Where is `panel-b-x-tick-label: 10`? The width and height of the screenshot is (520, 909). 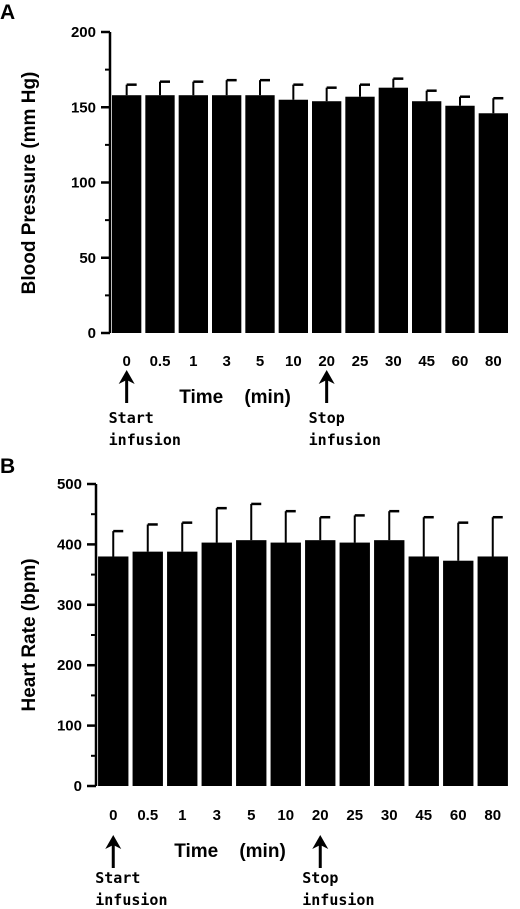 panel-b-x-tick-label: 10 is located at coordinates (285, 815).